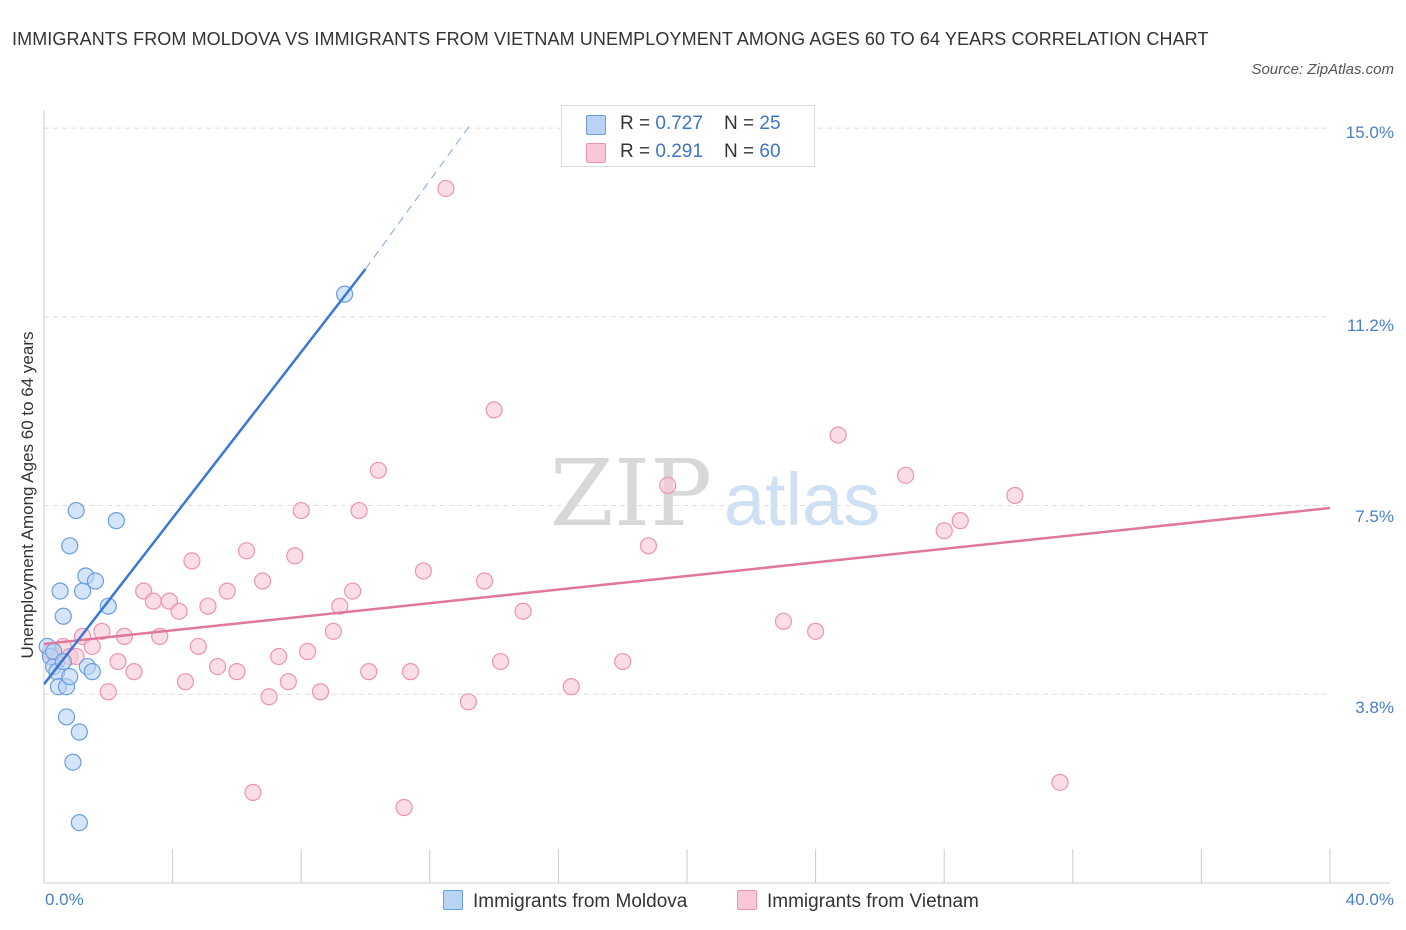 This screenshot has height=930, width=1406. Describe the element at coordinates (770, 123) in the screenshot. I see `n-value-moldova: 25` at that location.